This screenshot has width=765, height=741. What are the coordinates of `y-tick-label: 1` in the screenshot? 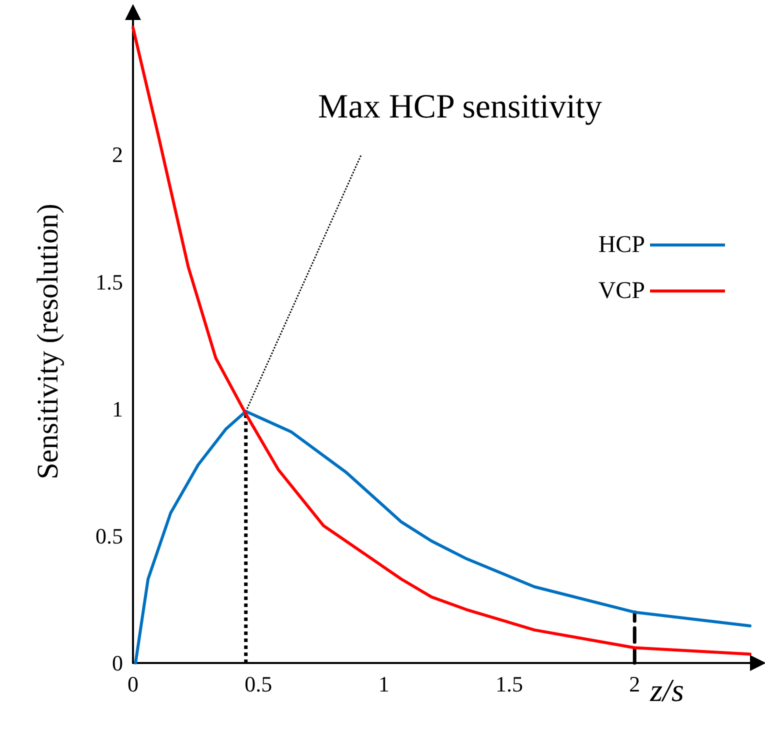 It's located at (117, 409).